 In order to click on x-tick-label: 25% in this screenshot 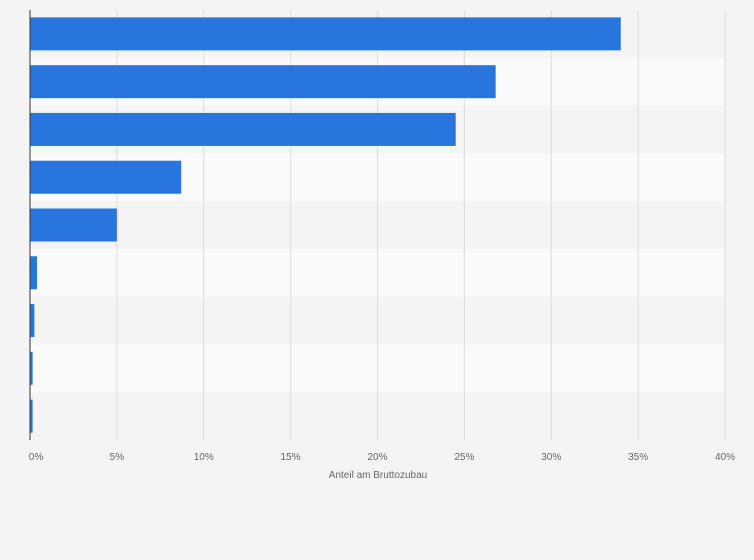, I will do `click(464, 457)`.